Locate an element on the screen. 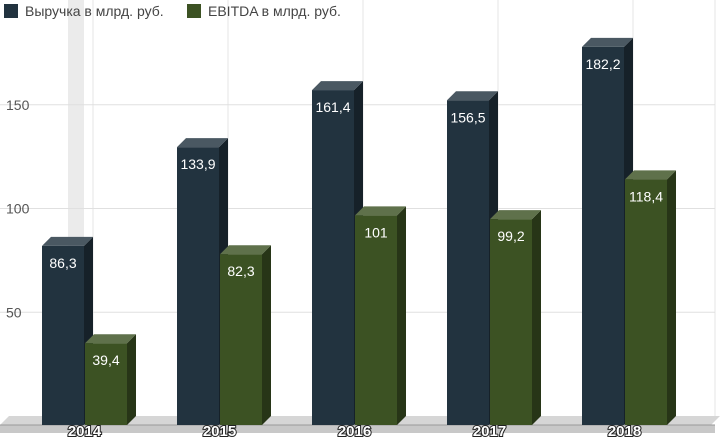 Image resolution: width=720 pixels, height=445 pixels. data-label: 101 is located at coordinates (376, 232).